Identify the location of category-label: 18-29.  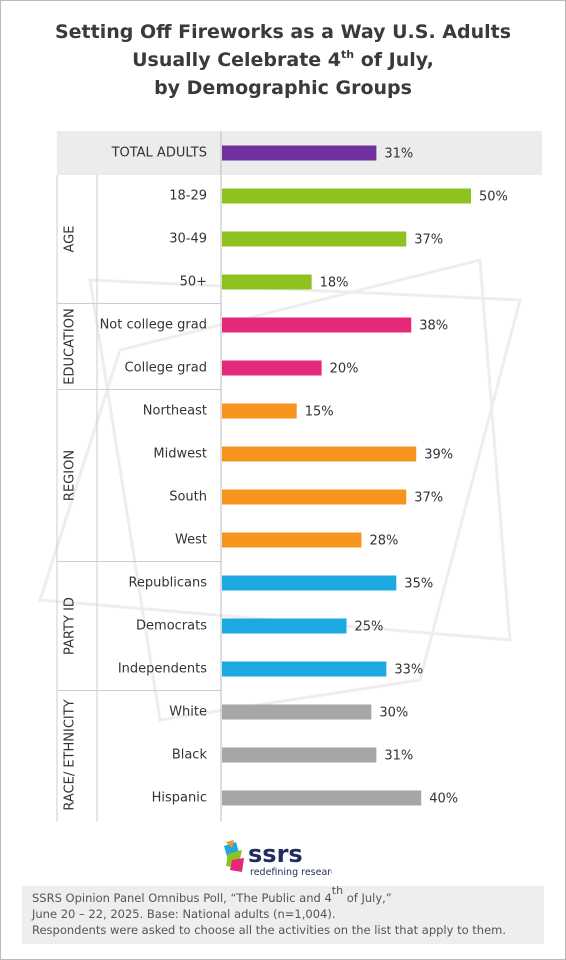
(188, 196).